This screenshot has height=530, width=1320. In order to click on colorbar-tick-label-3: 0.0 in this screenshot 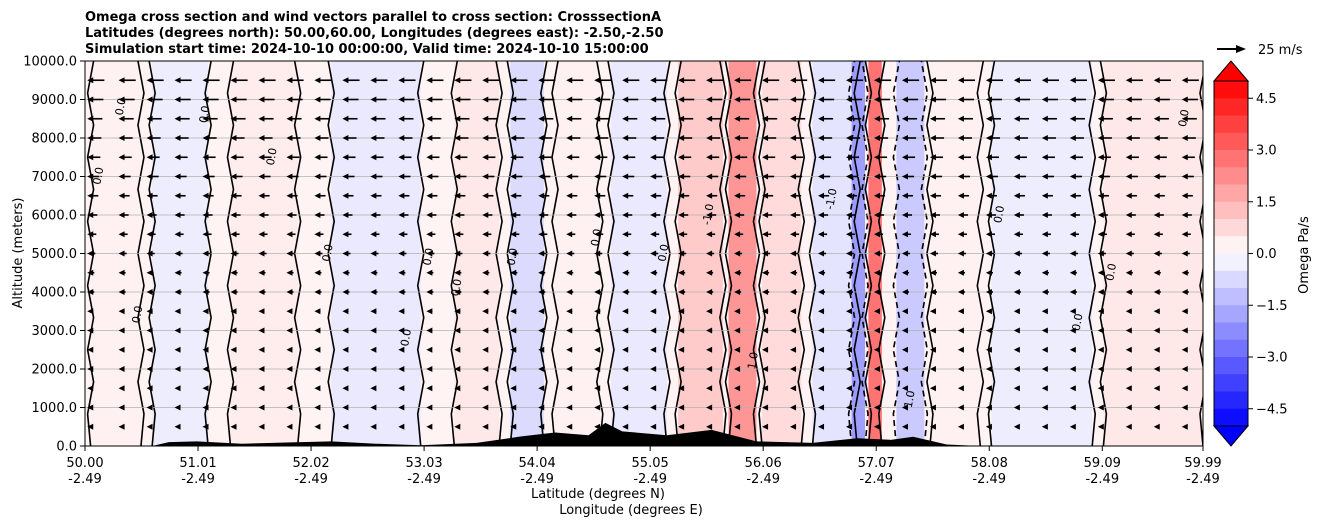, I will do `click(1266, 254)`.